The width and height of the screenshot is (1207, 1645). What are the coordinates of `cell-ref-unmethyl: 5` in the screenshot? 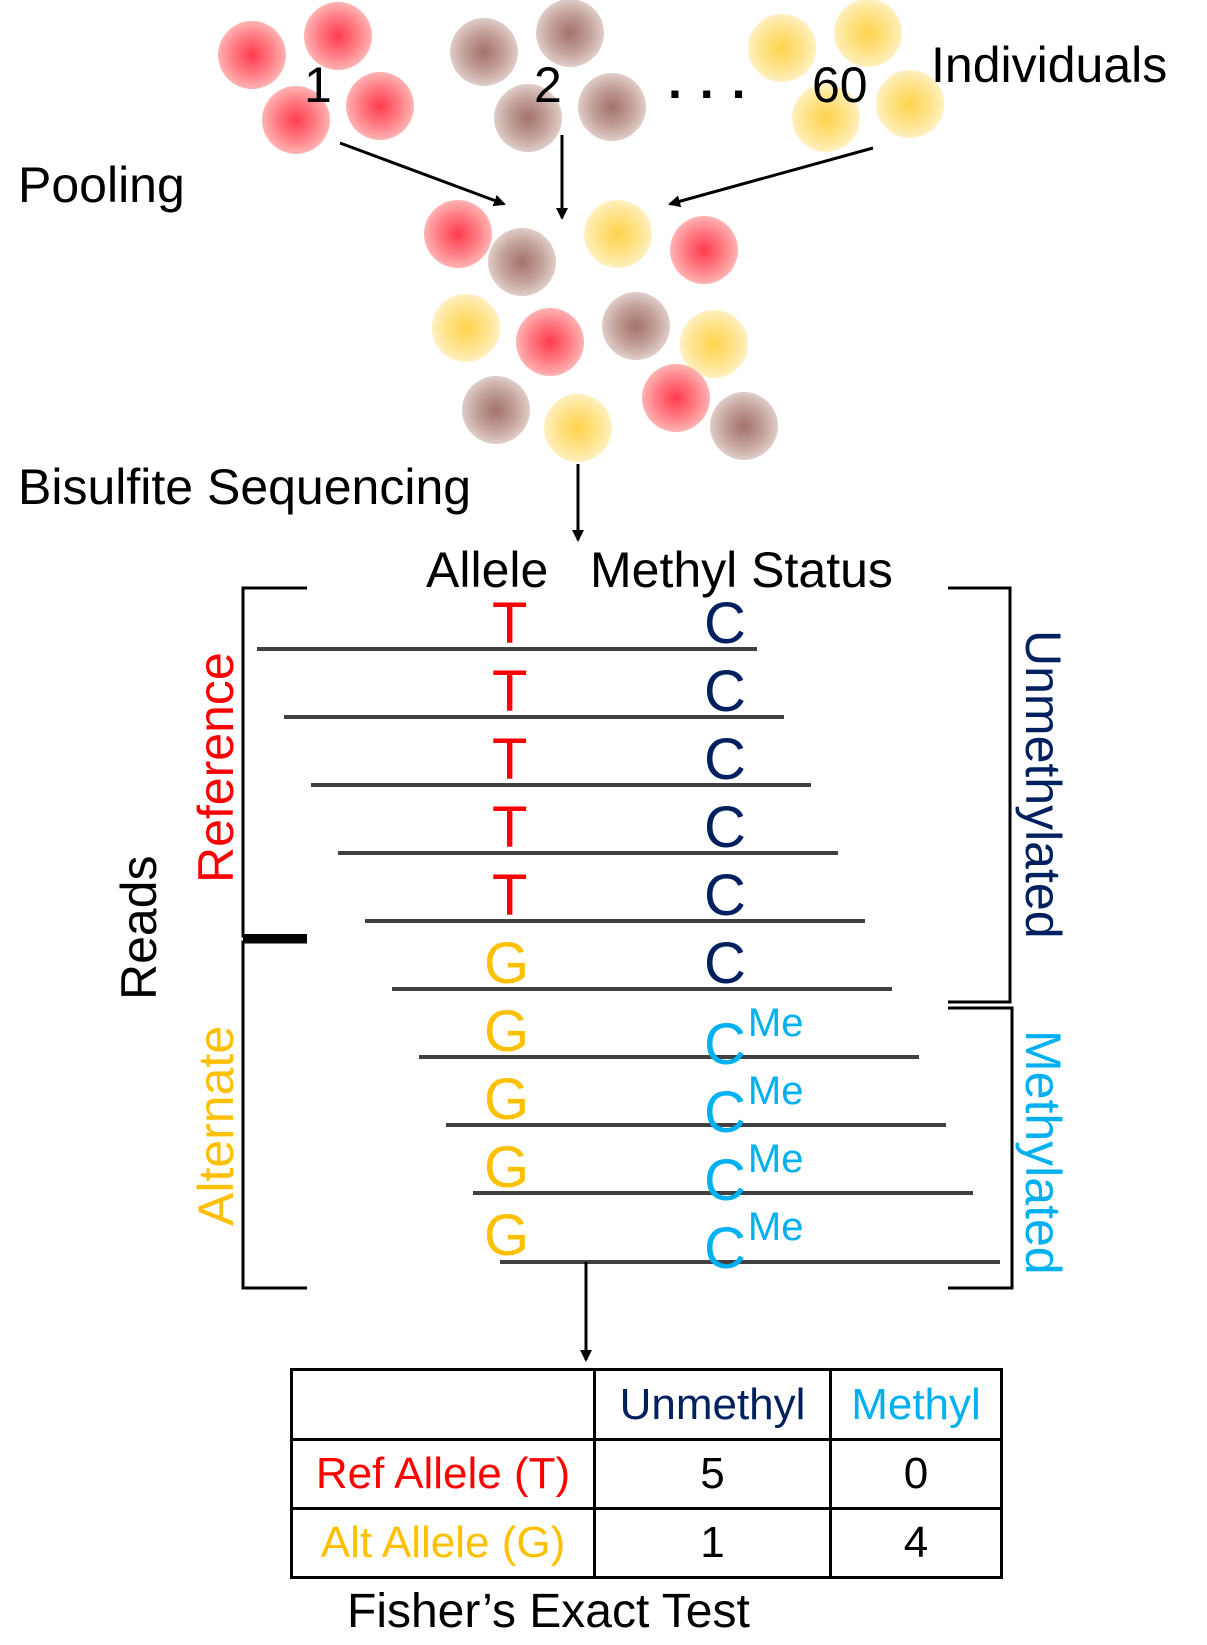 It's located at (712, 1474).